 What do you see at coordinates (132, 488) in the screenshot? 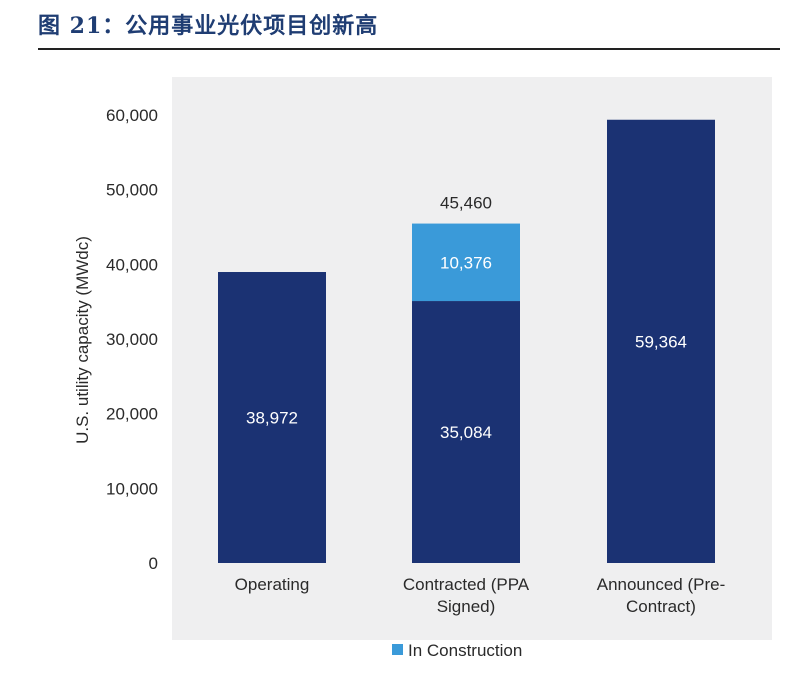
I see `y-tick-label: 10,000` at bounding box center [132, 488].